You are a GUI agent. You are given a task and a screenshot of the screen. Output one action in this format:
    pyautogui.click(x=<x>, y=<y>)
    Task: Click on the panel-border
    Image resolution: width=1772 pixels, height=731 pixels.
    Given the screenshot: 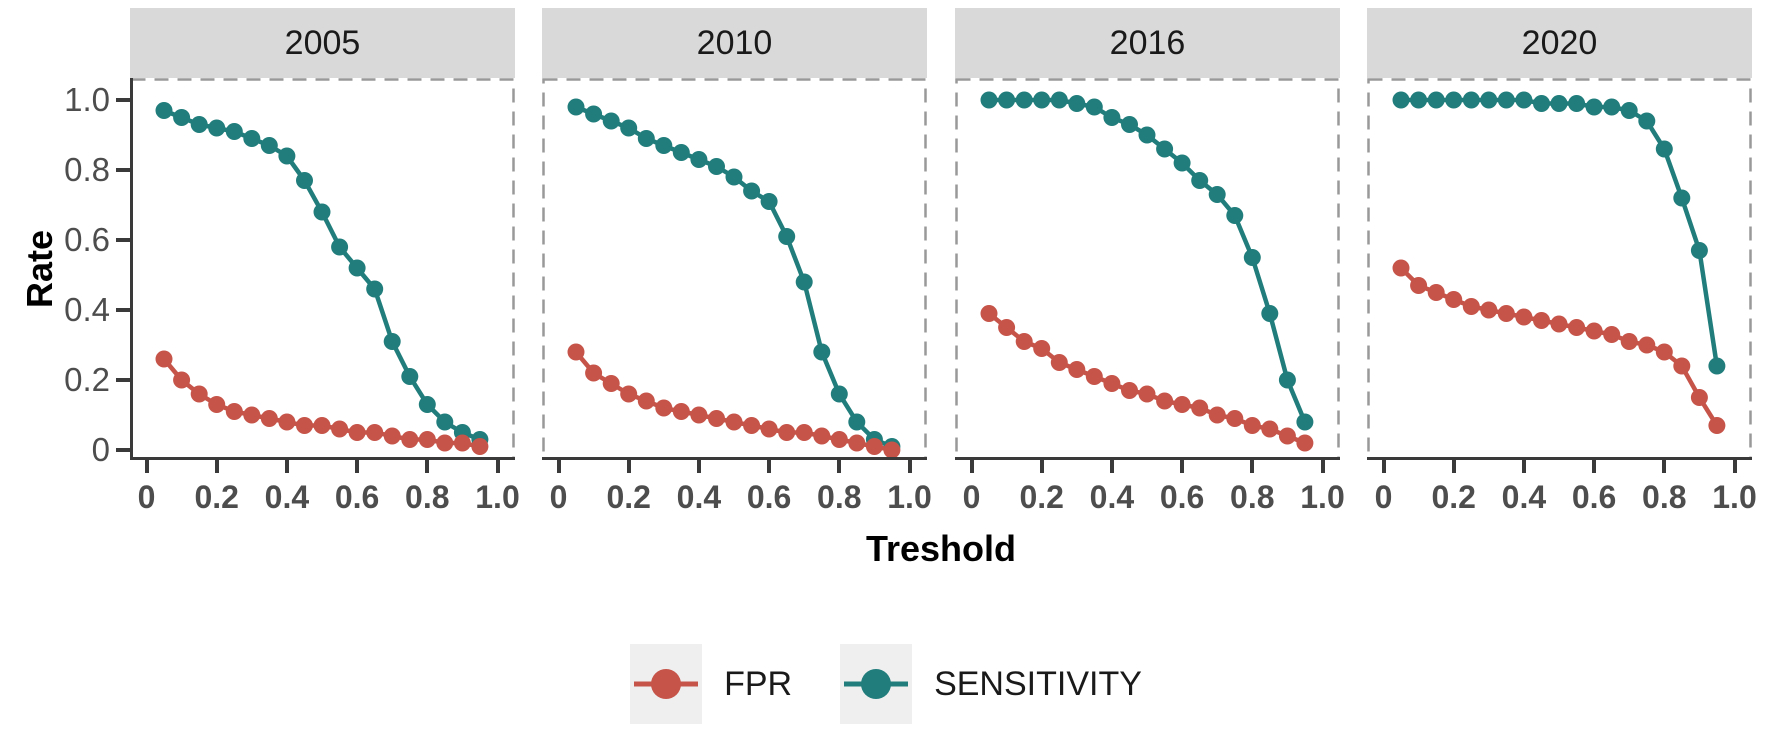 What is the action you would take?
    pyautogui.click(x=322, y=269)
    